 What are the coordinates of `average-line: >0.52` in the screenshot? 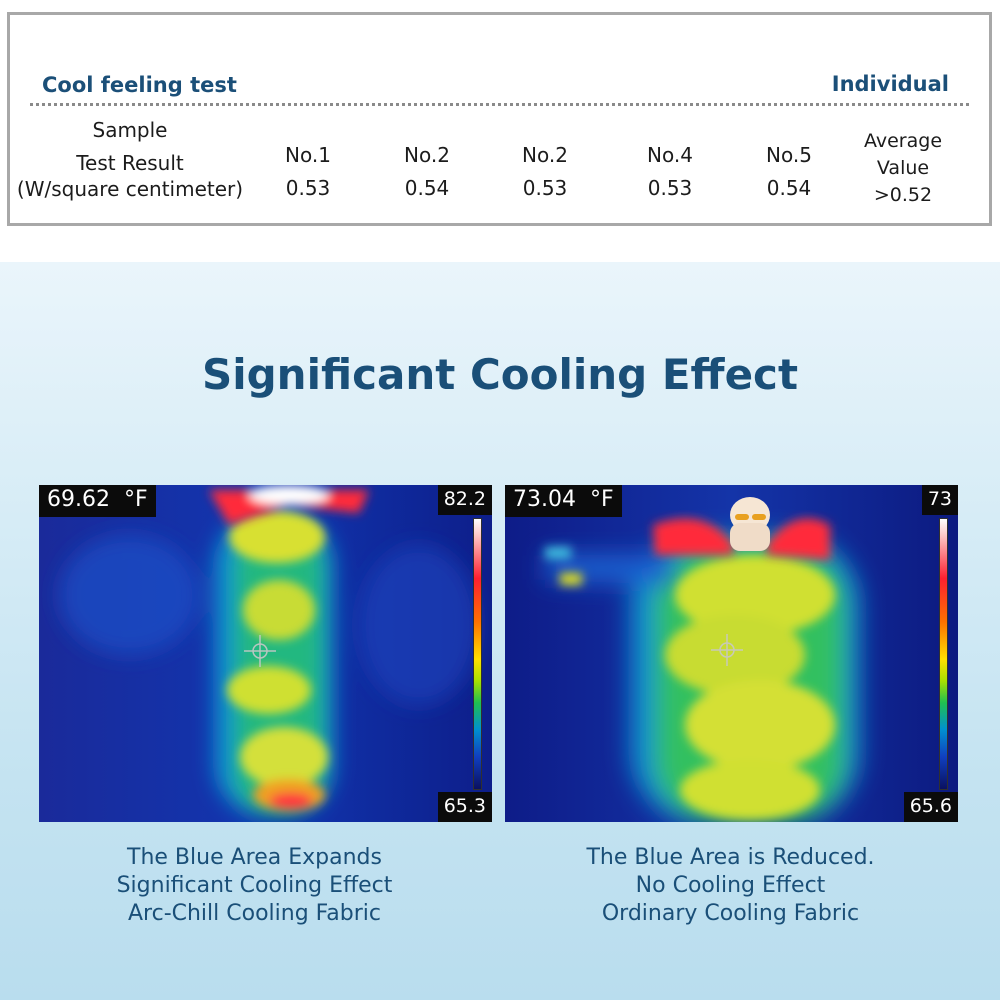 It's located at (903, 195).